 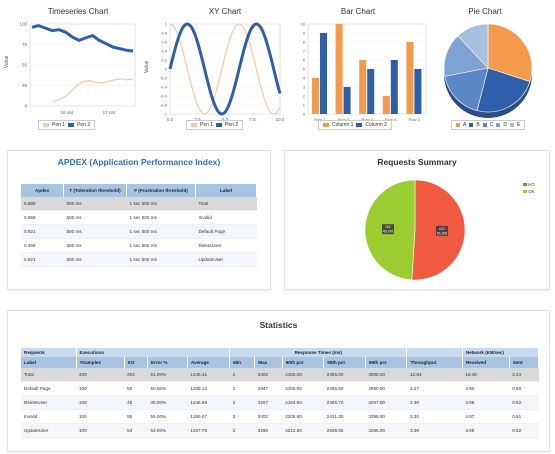 What do you see at coordinates (486, 430) in the screenshot?
I see `cell: 4.98` at bounding box center [486, 430].